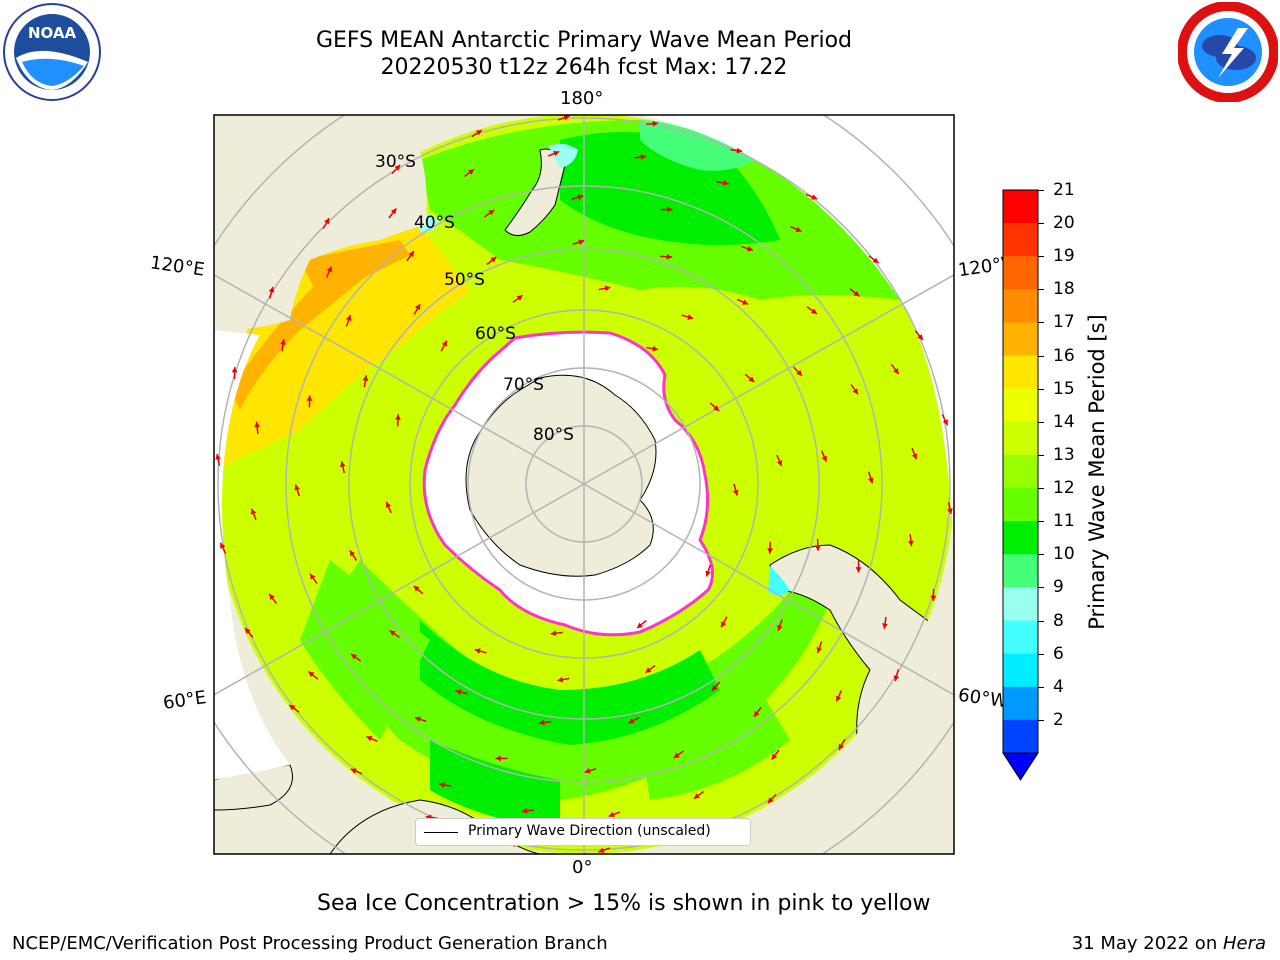  What do you see at coordinates (464, 280) in the screenshot?
I see `lat-label-50s: 50°S` at bounding box center [464, 280].